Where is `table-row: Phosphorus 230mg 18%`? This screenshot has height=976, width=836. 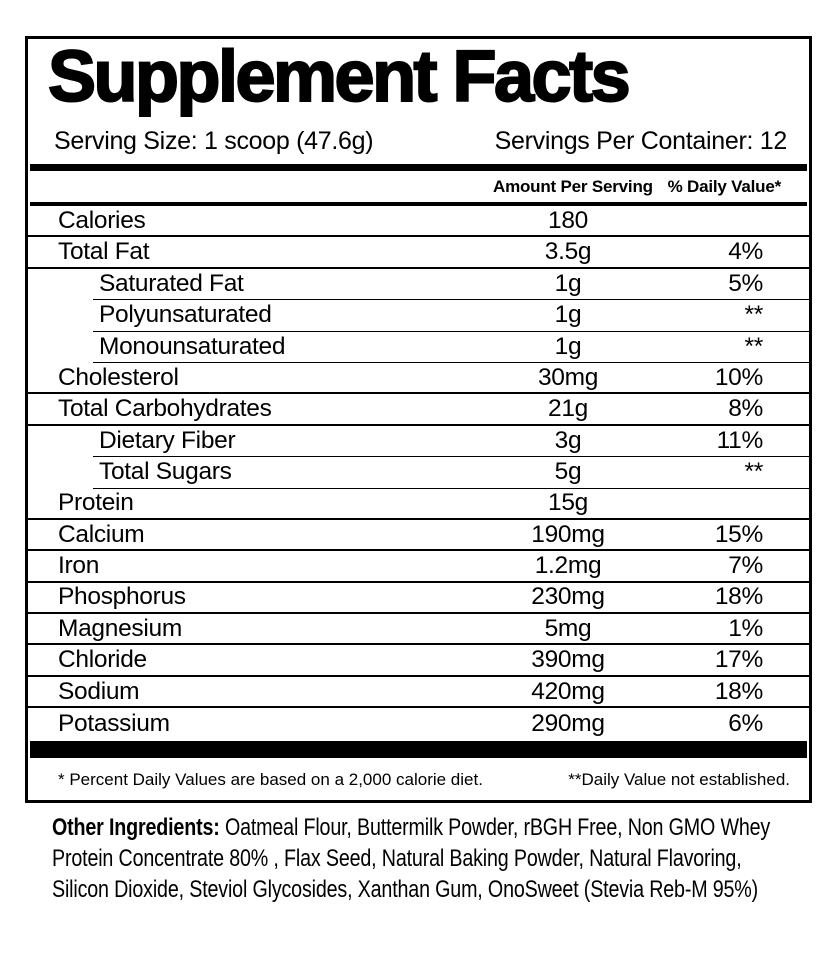
table-row: Phosphorus 230mg 18% is located at coordinates (418, 599).